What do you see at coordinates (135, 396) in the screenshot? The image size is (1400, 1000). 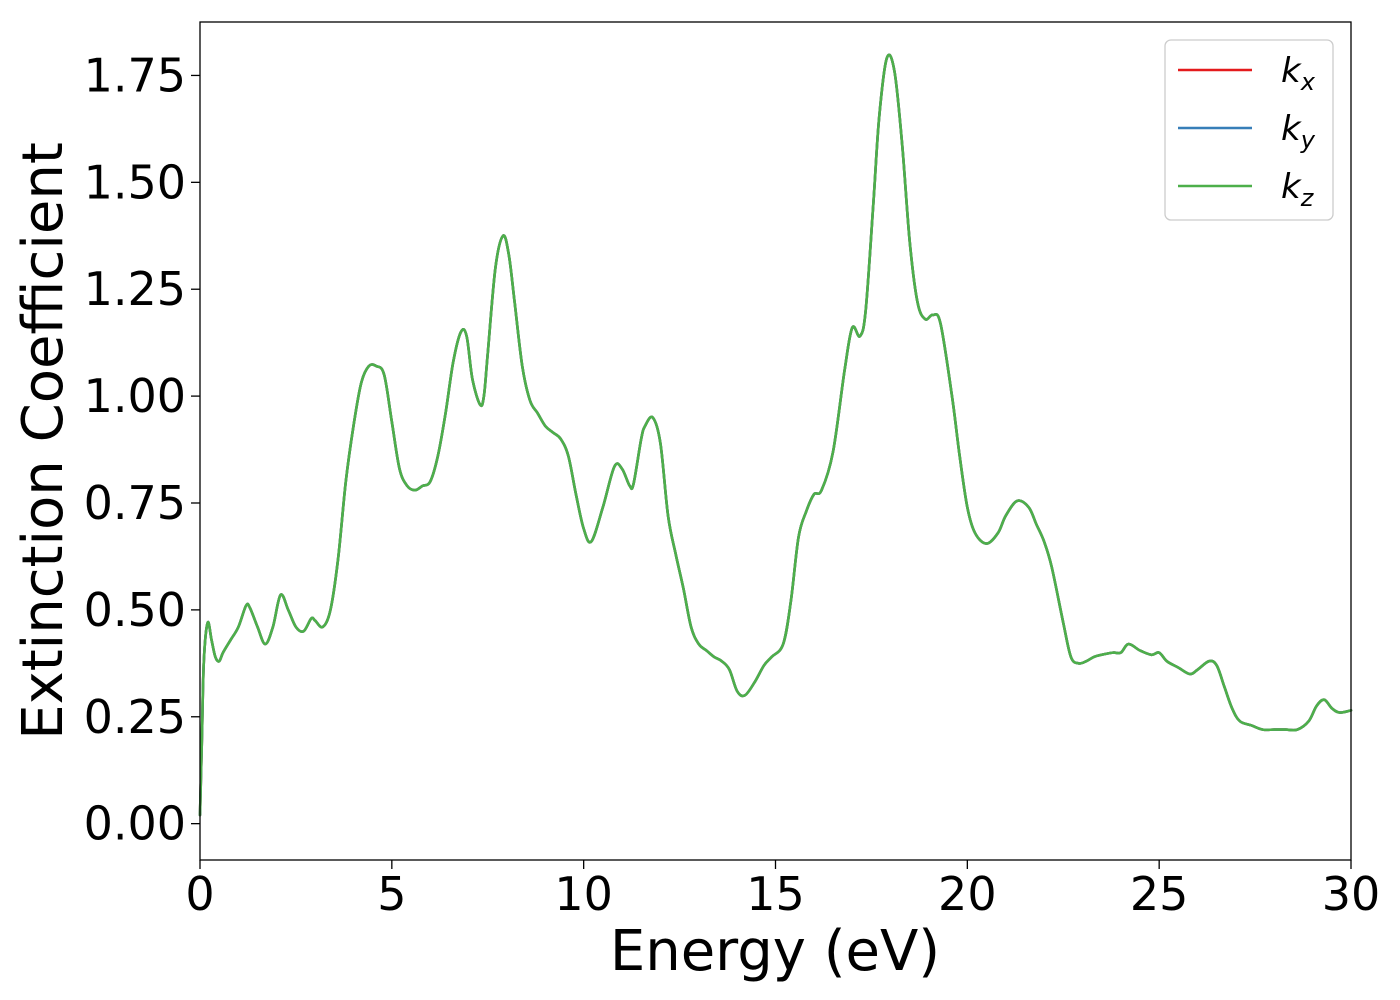 I see `y-tick-label: 1.00` at bounding box center [135, 396].